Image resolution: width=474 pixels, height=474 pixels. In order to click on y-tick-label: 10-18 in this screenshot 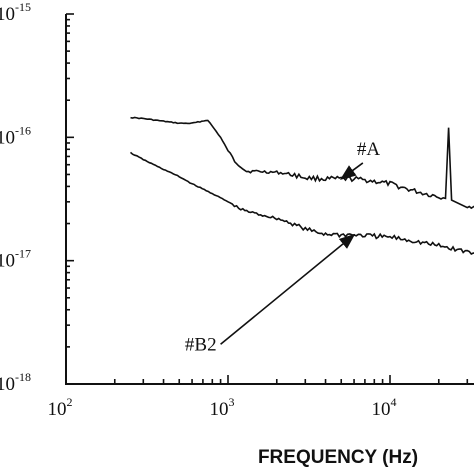, I will do `click(15, 382)`.